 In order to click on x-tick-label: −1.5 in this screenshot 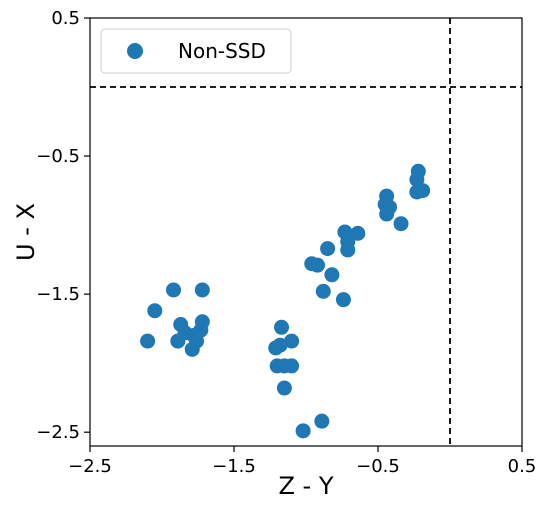, I will do `click(234, 466)`.